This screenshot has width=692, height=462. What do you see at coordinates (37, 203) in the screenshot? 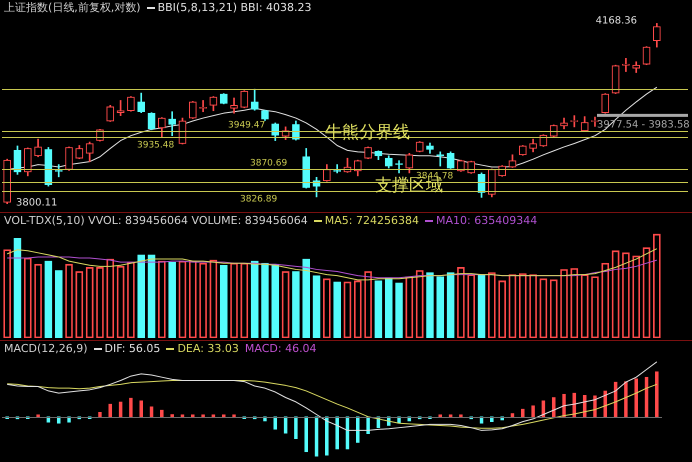
I see `annotation: 3800.11` at bounding box center [37, 203].